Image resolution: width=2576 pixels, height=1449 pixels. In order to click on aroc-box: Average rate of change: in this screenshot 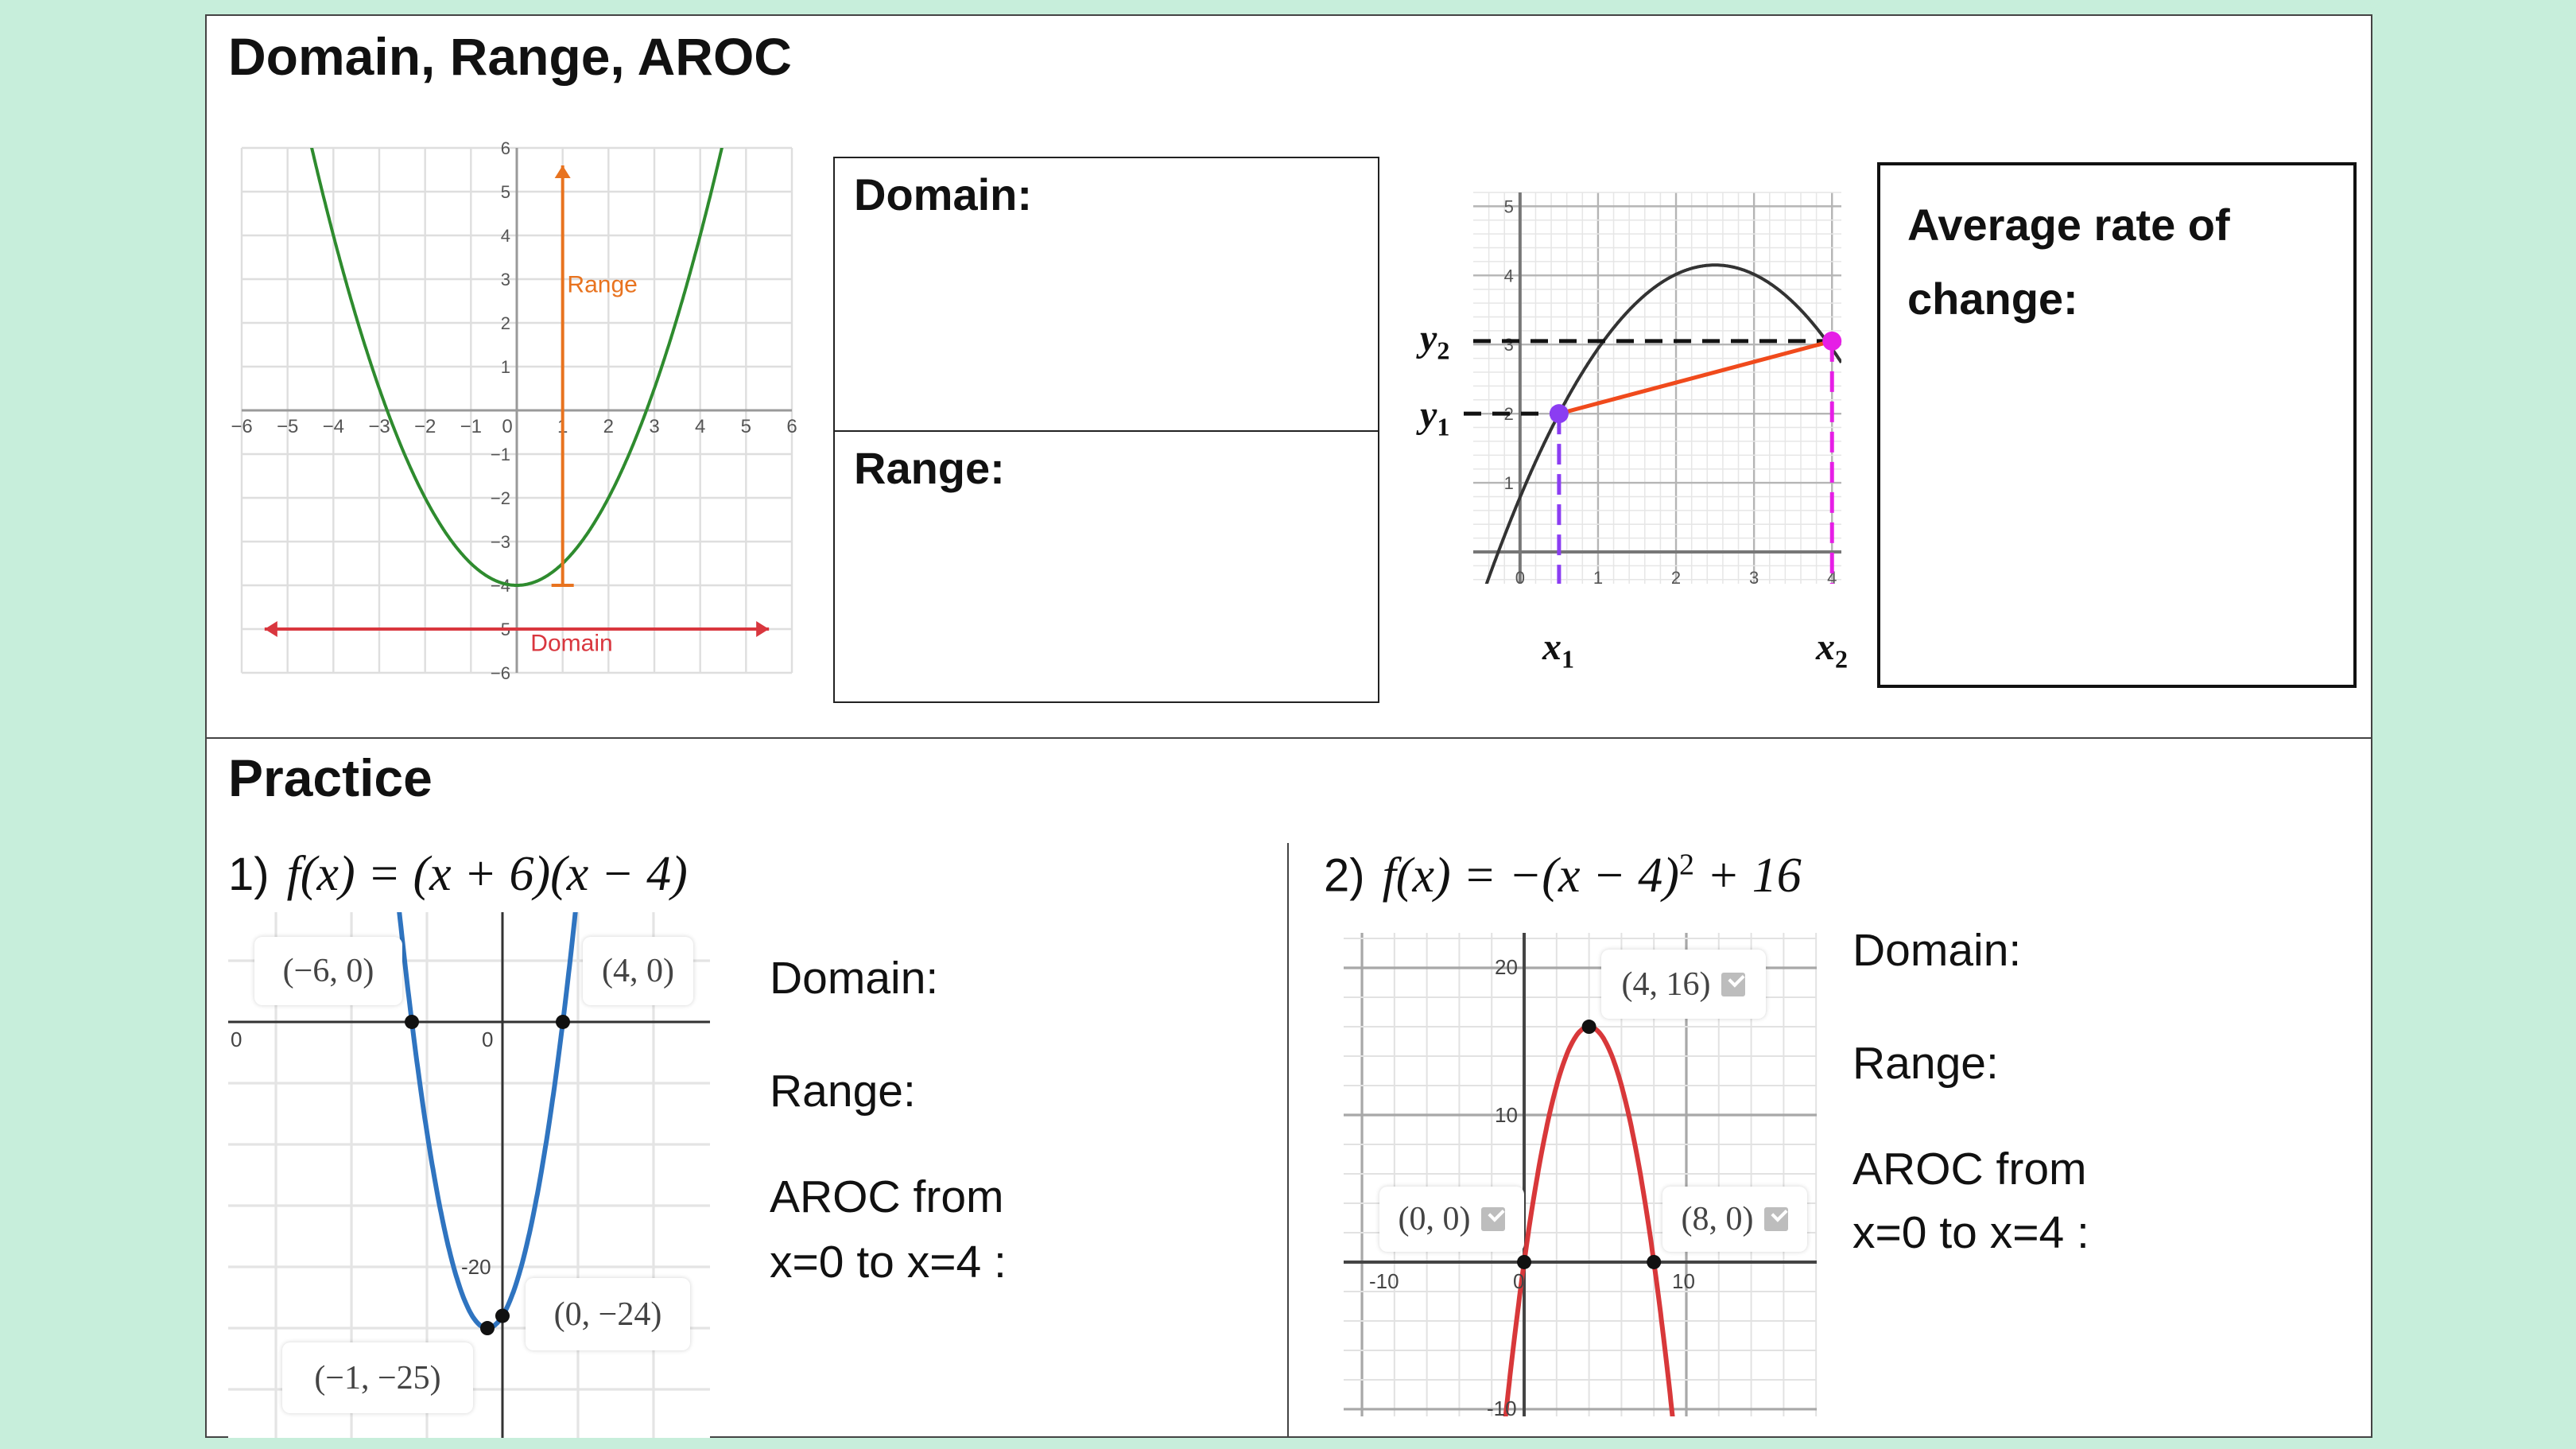, I will do `click(2117, 425)`.